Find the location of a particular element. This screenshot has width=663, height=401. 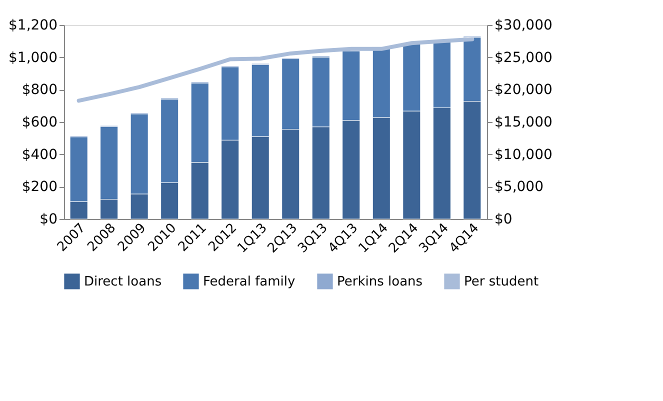

y2-tick-label: $10,000 is located at coordinates (523, 154).